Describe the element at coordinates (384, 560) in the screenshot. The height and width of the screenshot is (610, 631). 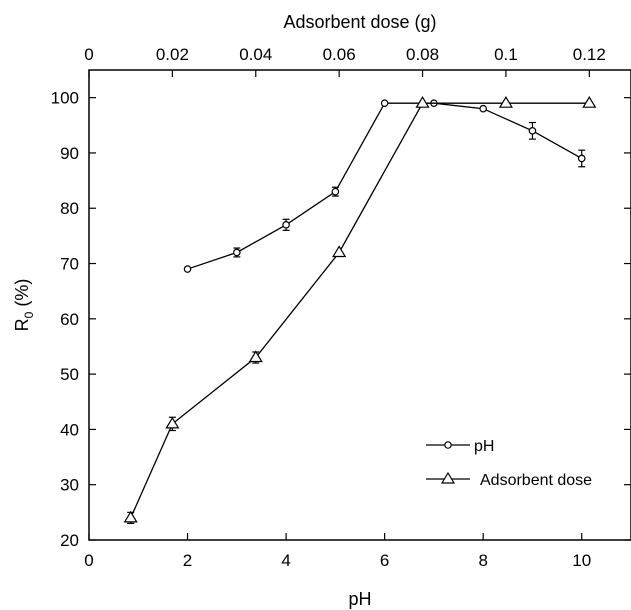
I see `x-bottom-tick-label: 6` at that location.